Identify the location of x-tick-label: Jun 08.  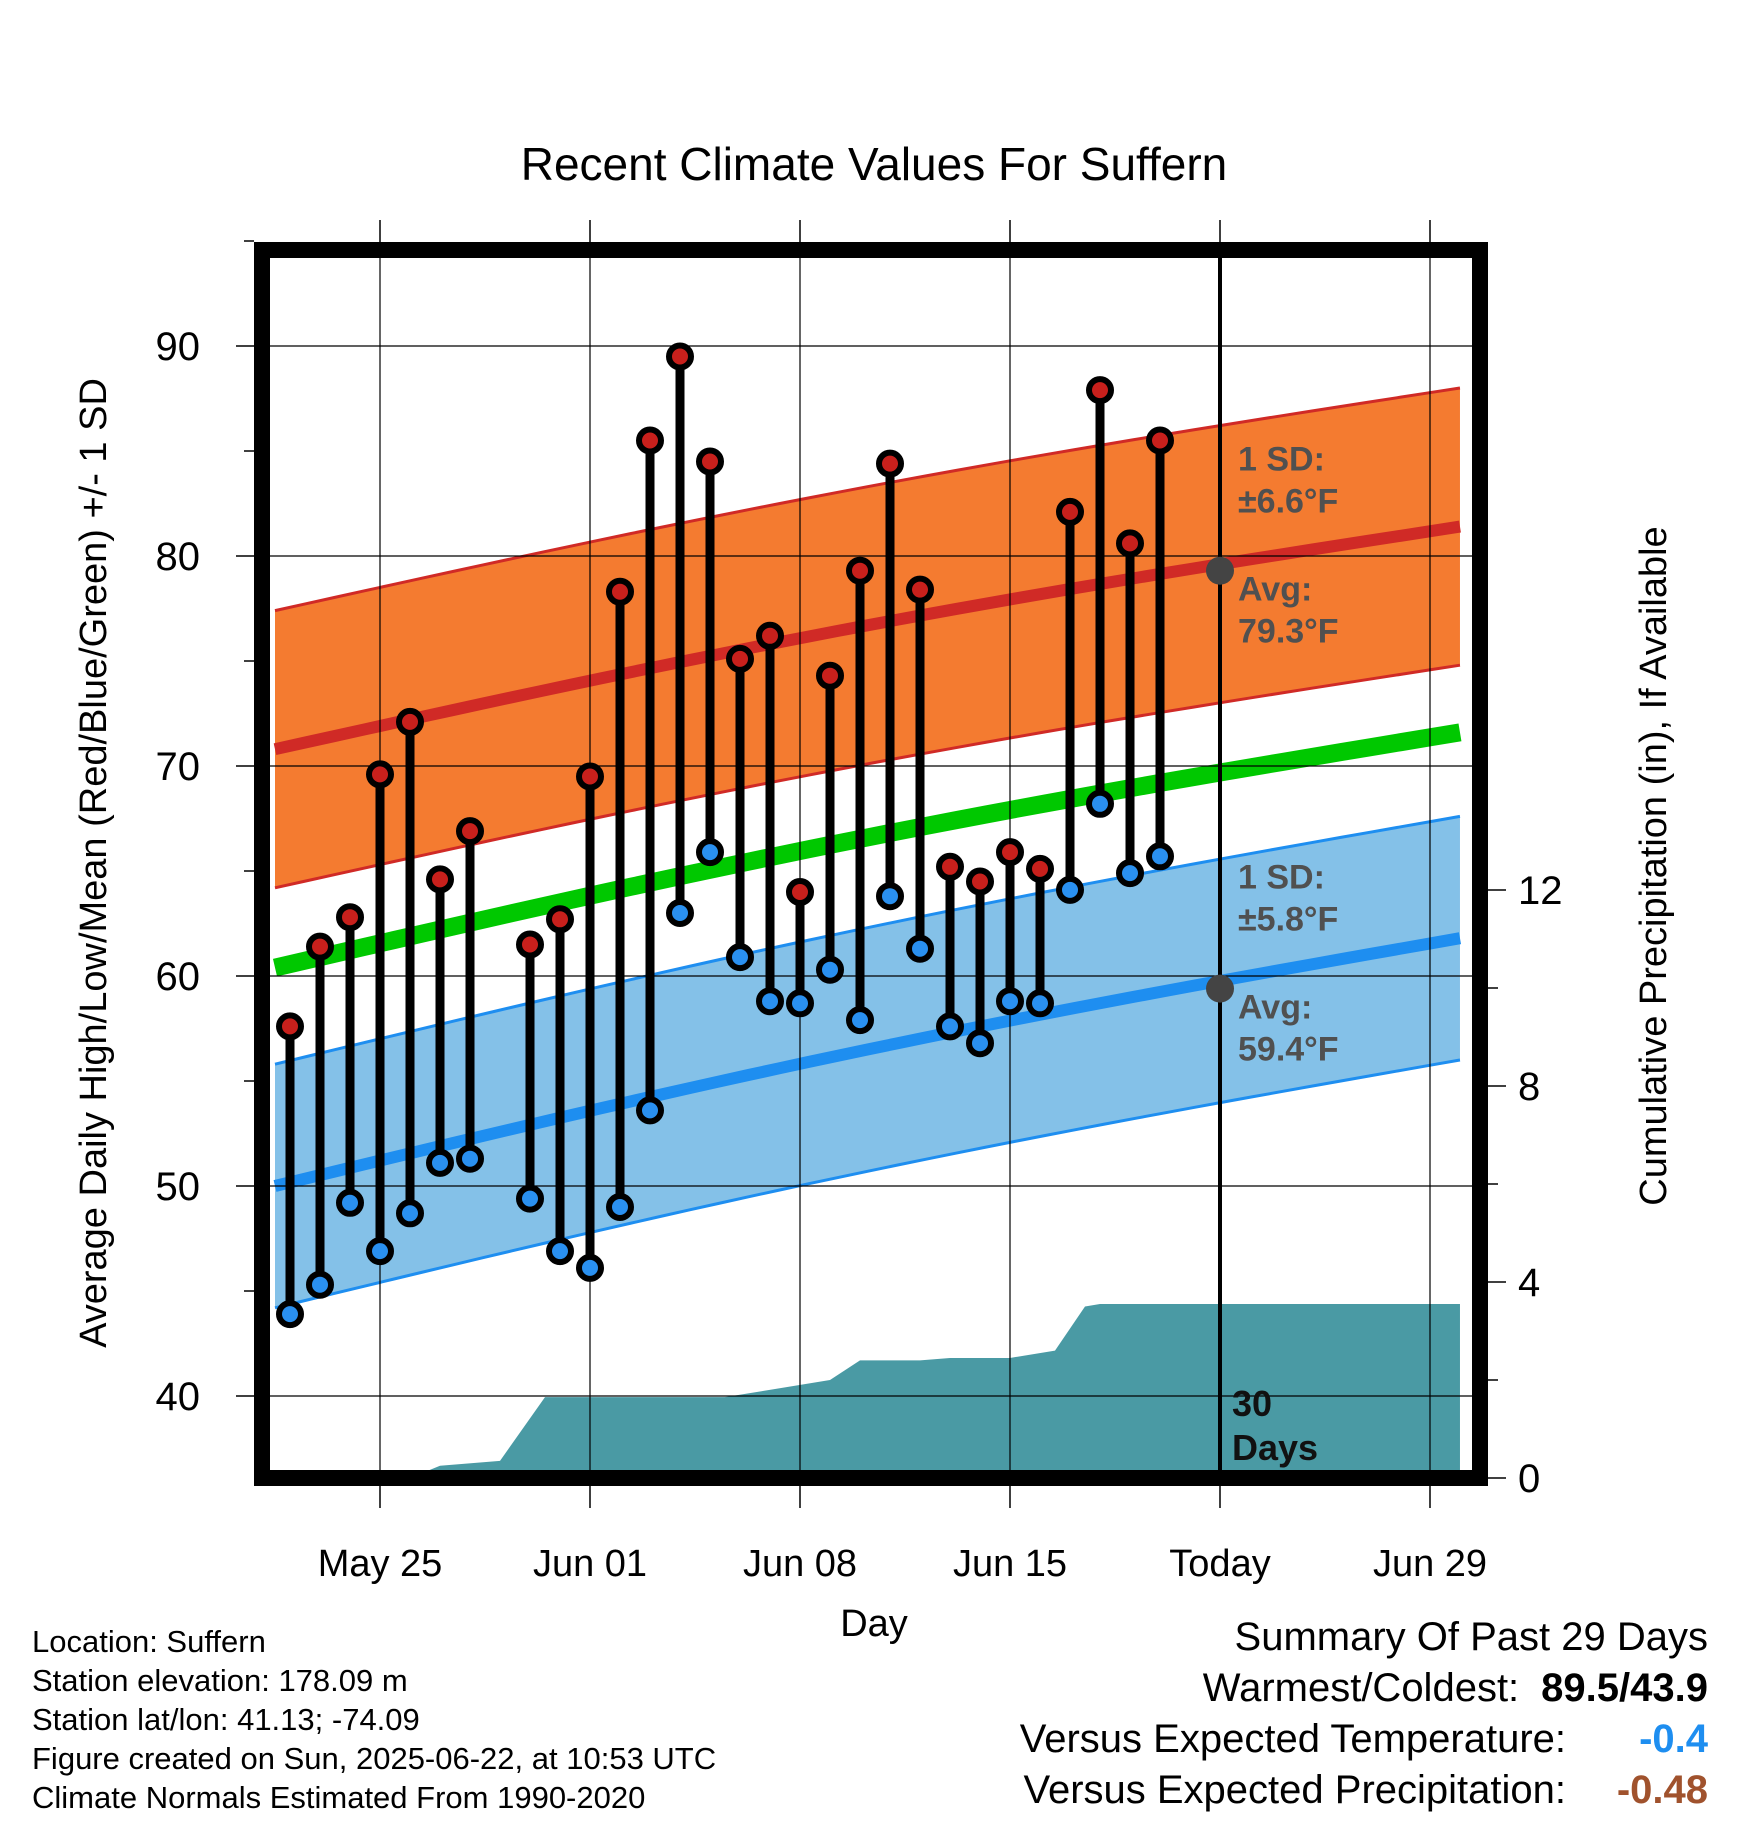
(800, 1564).